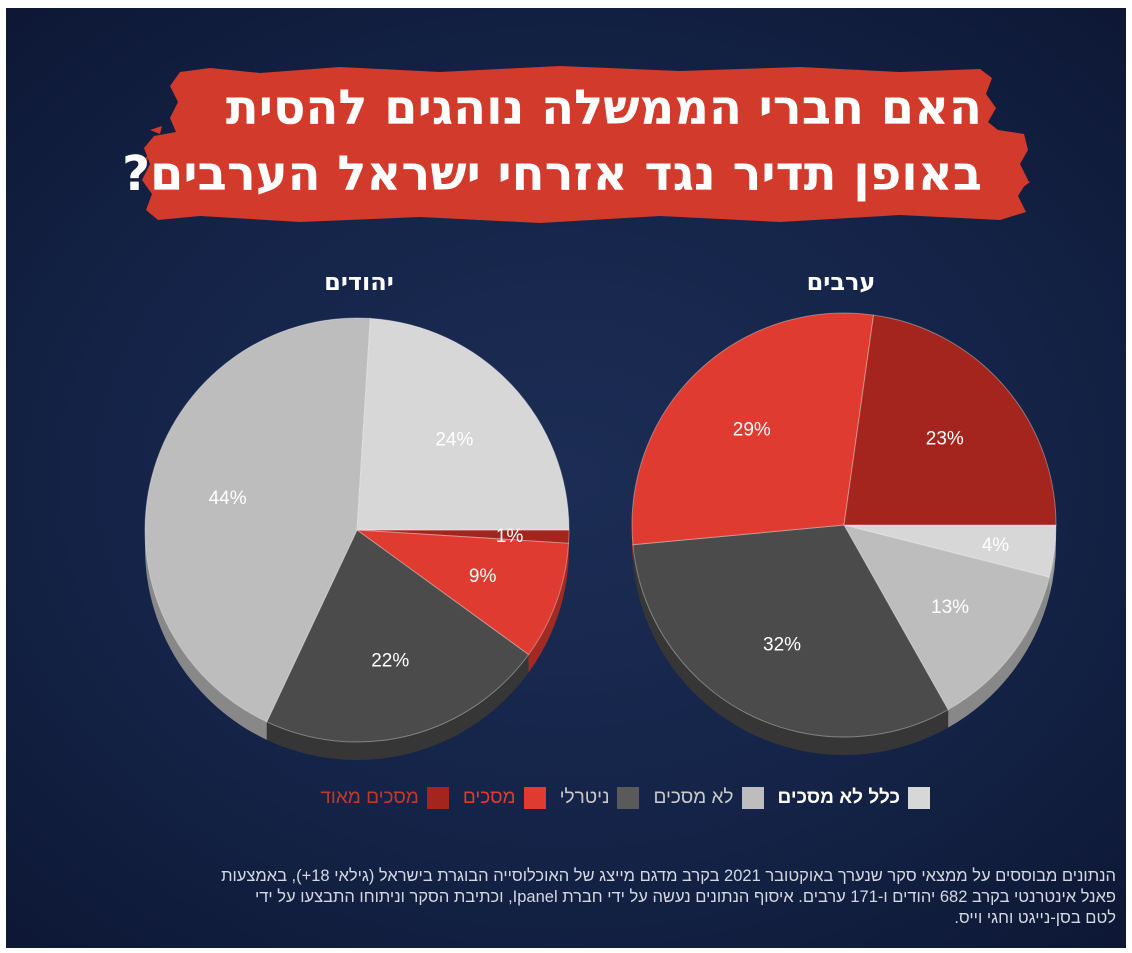 This screenshot has height=953, width=1132. I want to click on legend-label-agree: מסכים, so click(489, 797).